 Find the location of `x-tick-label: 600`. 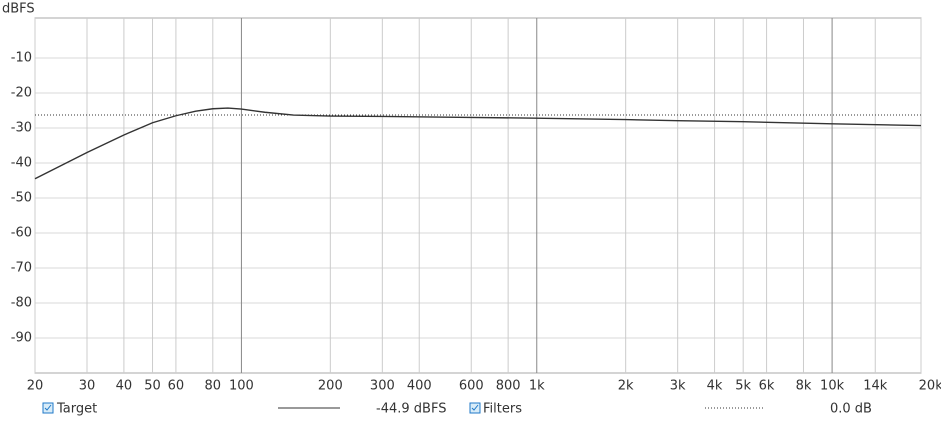

x-tick-label: 600 is located at coordinates (471, 386).